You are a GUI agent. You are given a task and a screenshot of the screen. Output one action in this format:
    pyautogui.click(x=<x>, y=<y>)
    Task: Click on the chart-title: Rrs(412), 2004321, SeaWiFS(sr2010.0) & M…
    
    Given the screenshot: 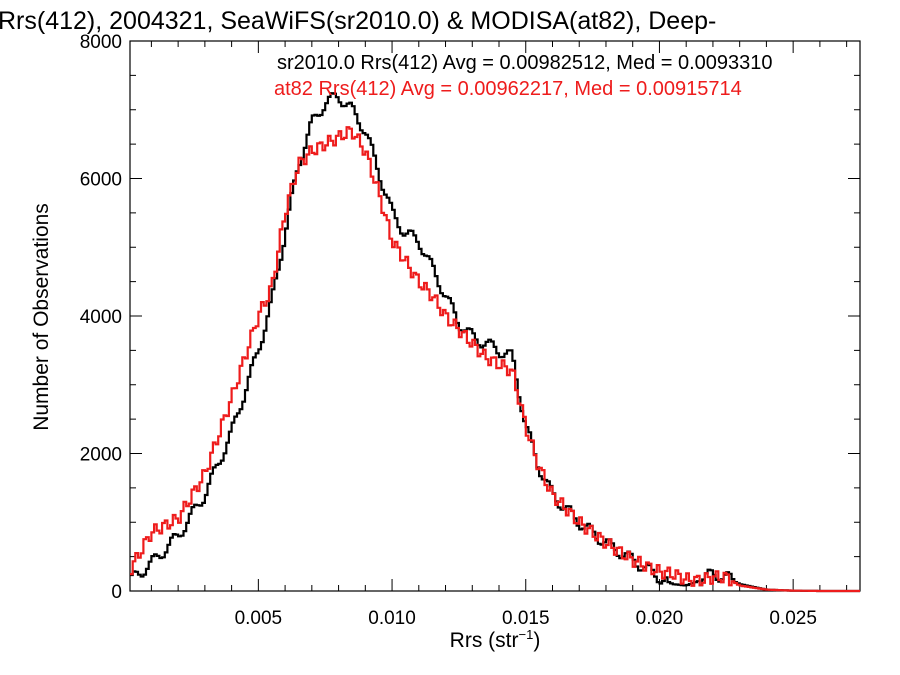 What is the action you would take?
    pyautogui.click(x=358, y=21)
    